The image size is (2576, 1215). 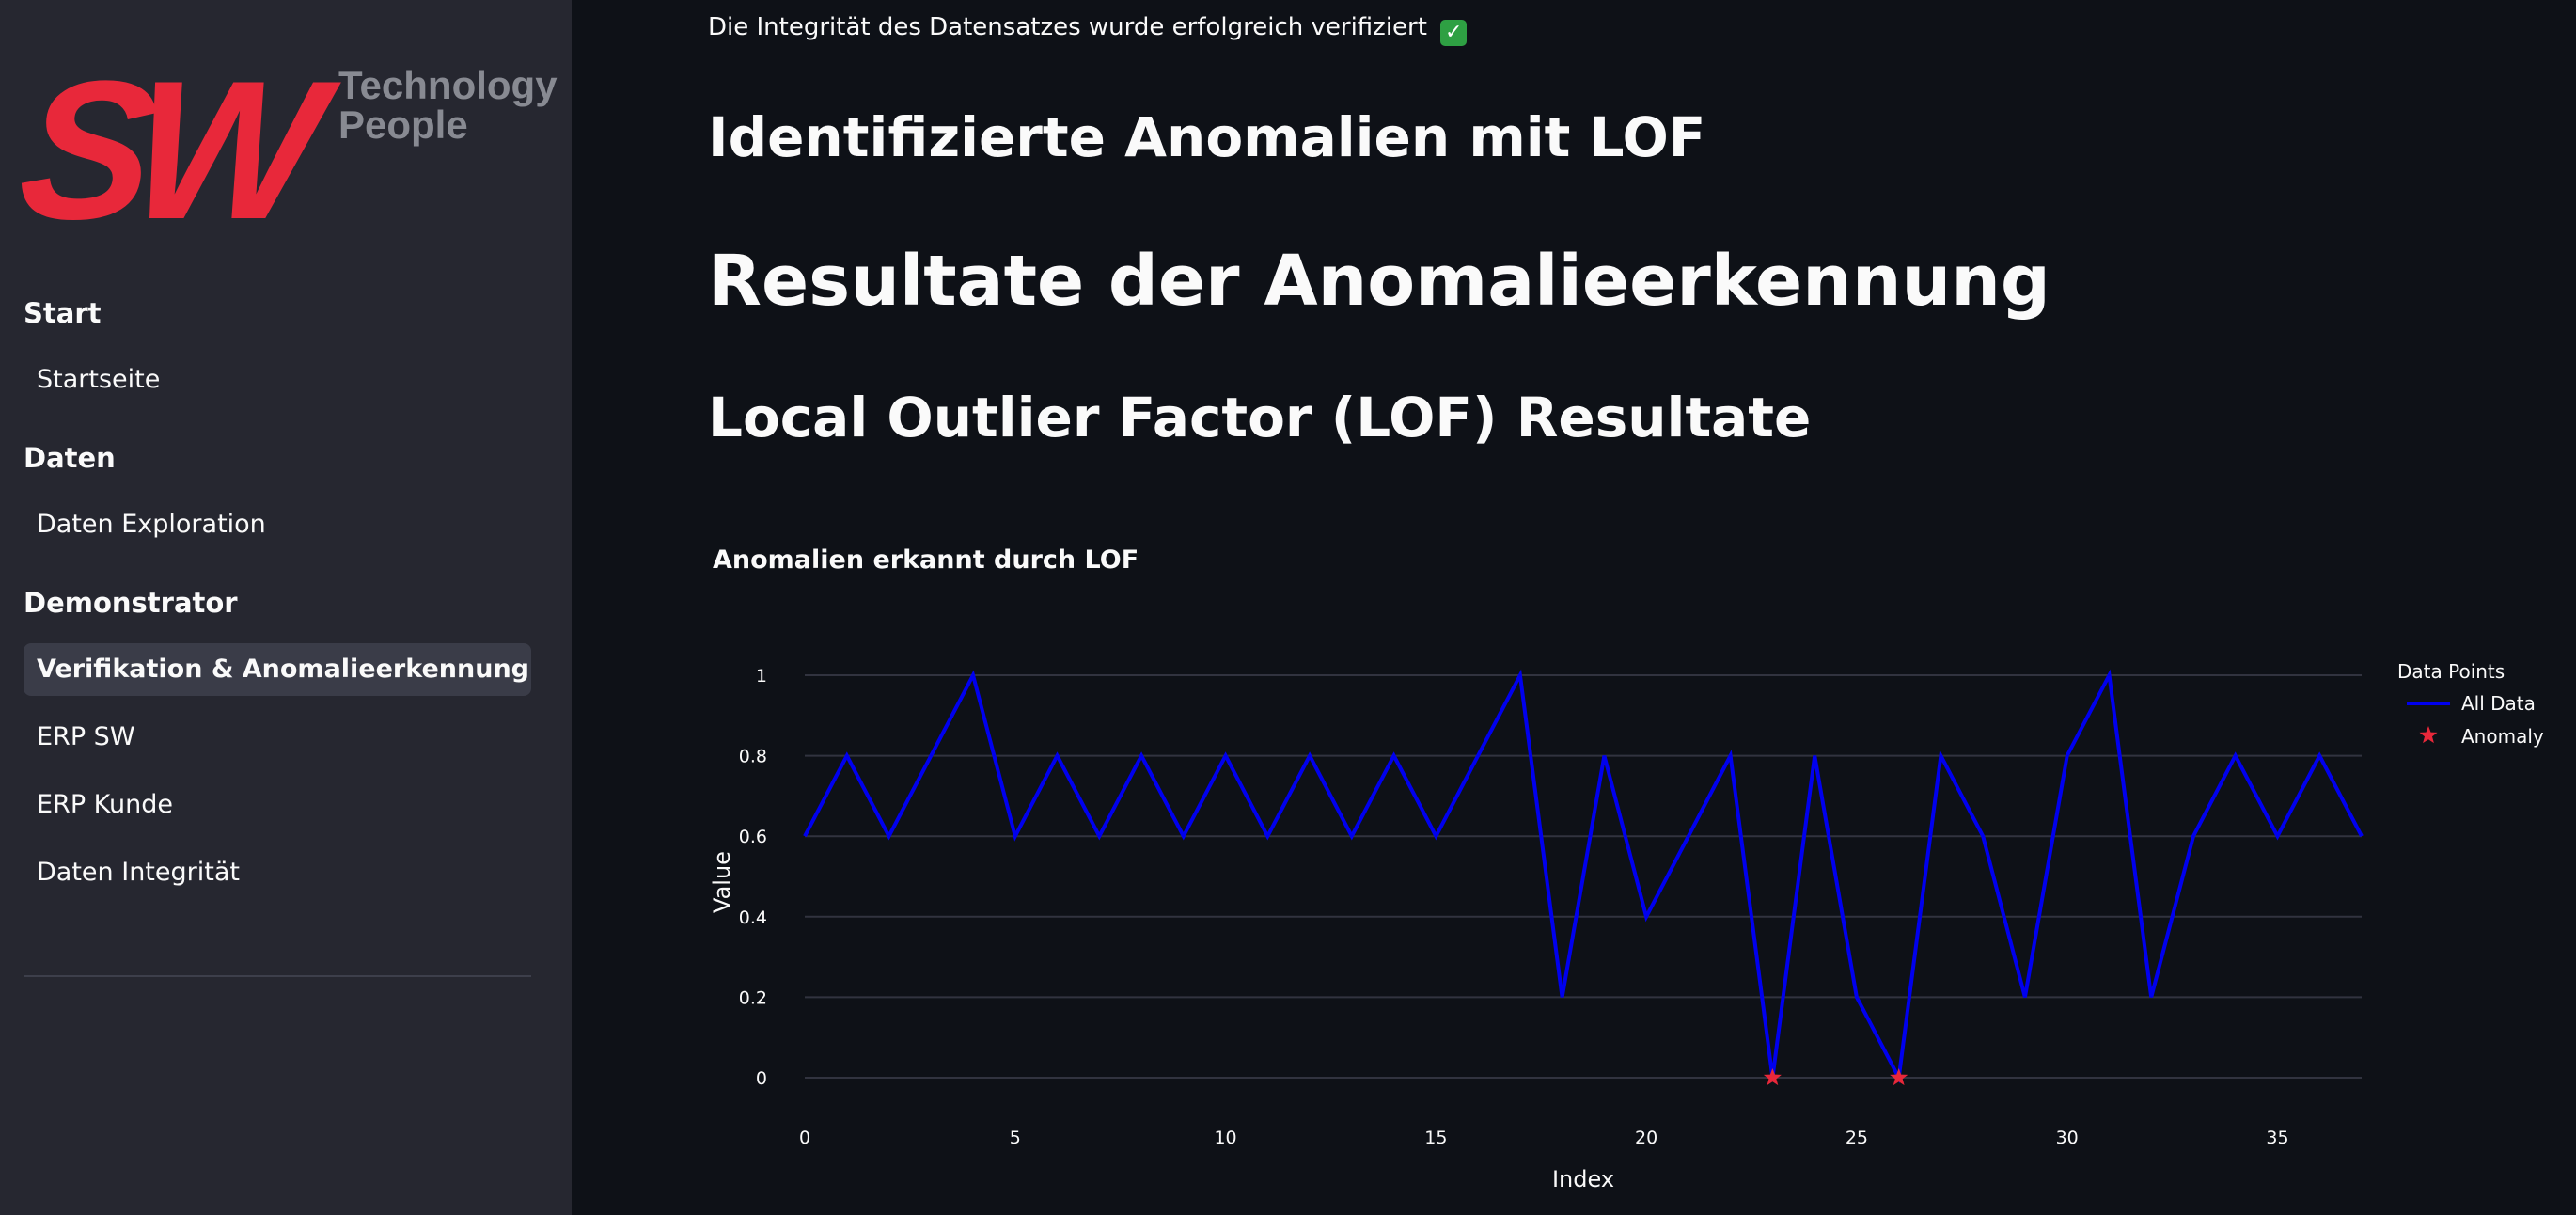 I want to click on sidebar-divider, so click(x=277, y=976).